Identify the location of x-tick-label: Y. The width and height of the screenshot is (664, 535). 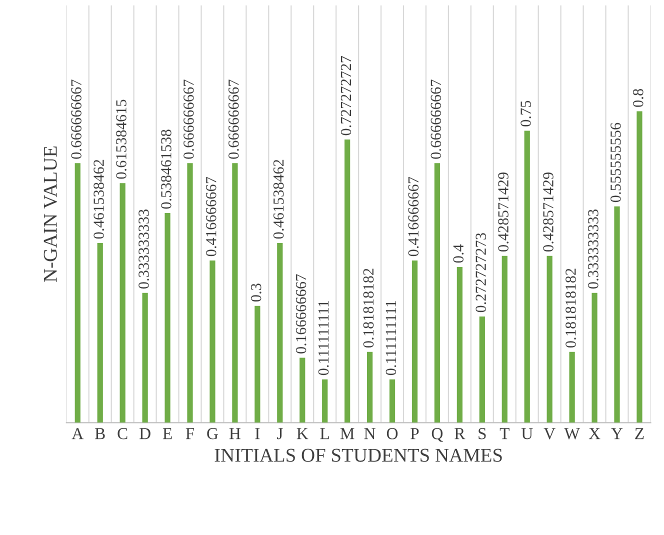
(617, 434).